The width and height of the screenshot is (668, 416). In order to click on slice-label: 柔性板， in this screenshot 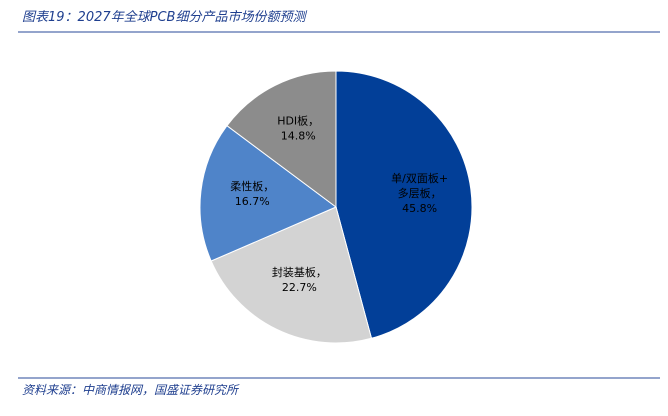, I will do `click(252, 186)`.